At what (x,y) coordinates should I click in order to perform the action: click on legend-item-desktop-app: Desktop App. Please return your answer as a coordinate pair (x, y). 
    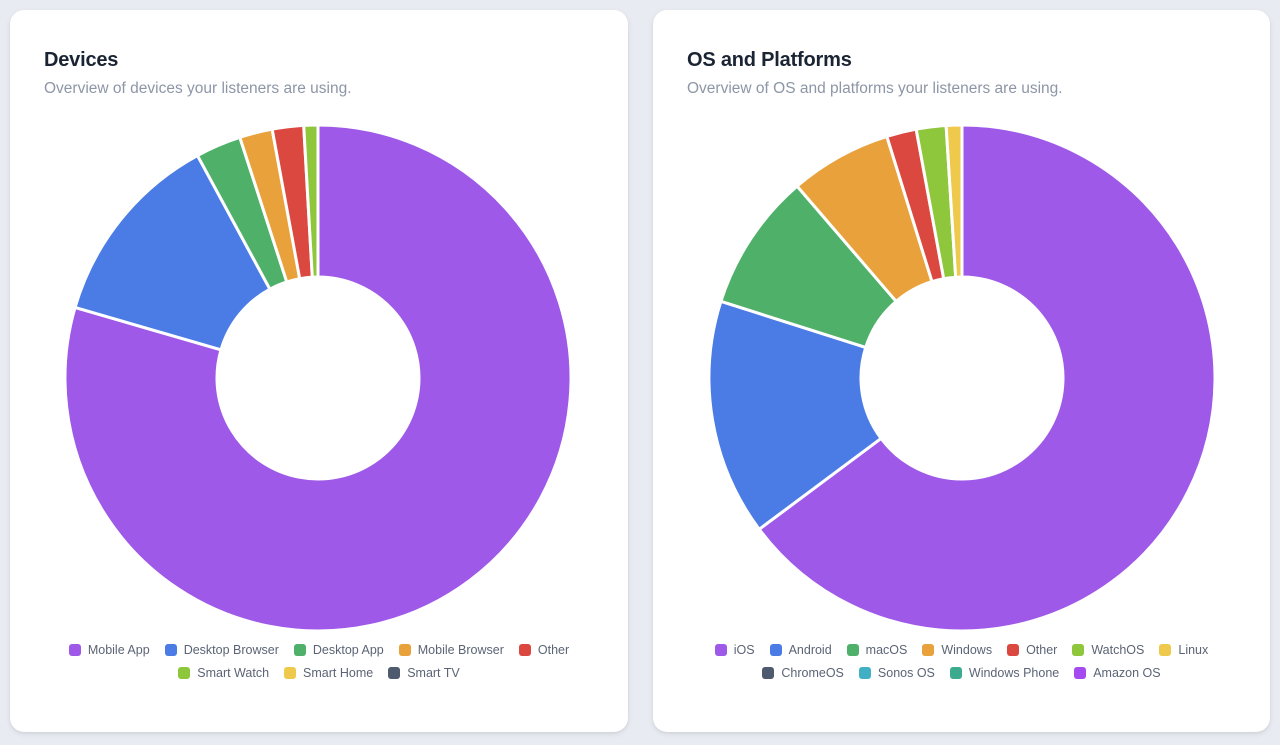
    Looking at the image, I should click on (338, 650).